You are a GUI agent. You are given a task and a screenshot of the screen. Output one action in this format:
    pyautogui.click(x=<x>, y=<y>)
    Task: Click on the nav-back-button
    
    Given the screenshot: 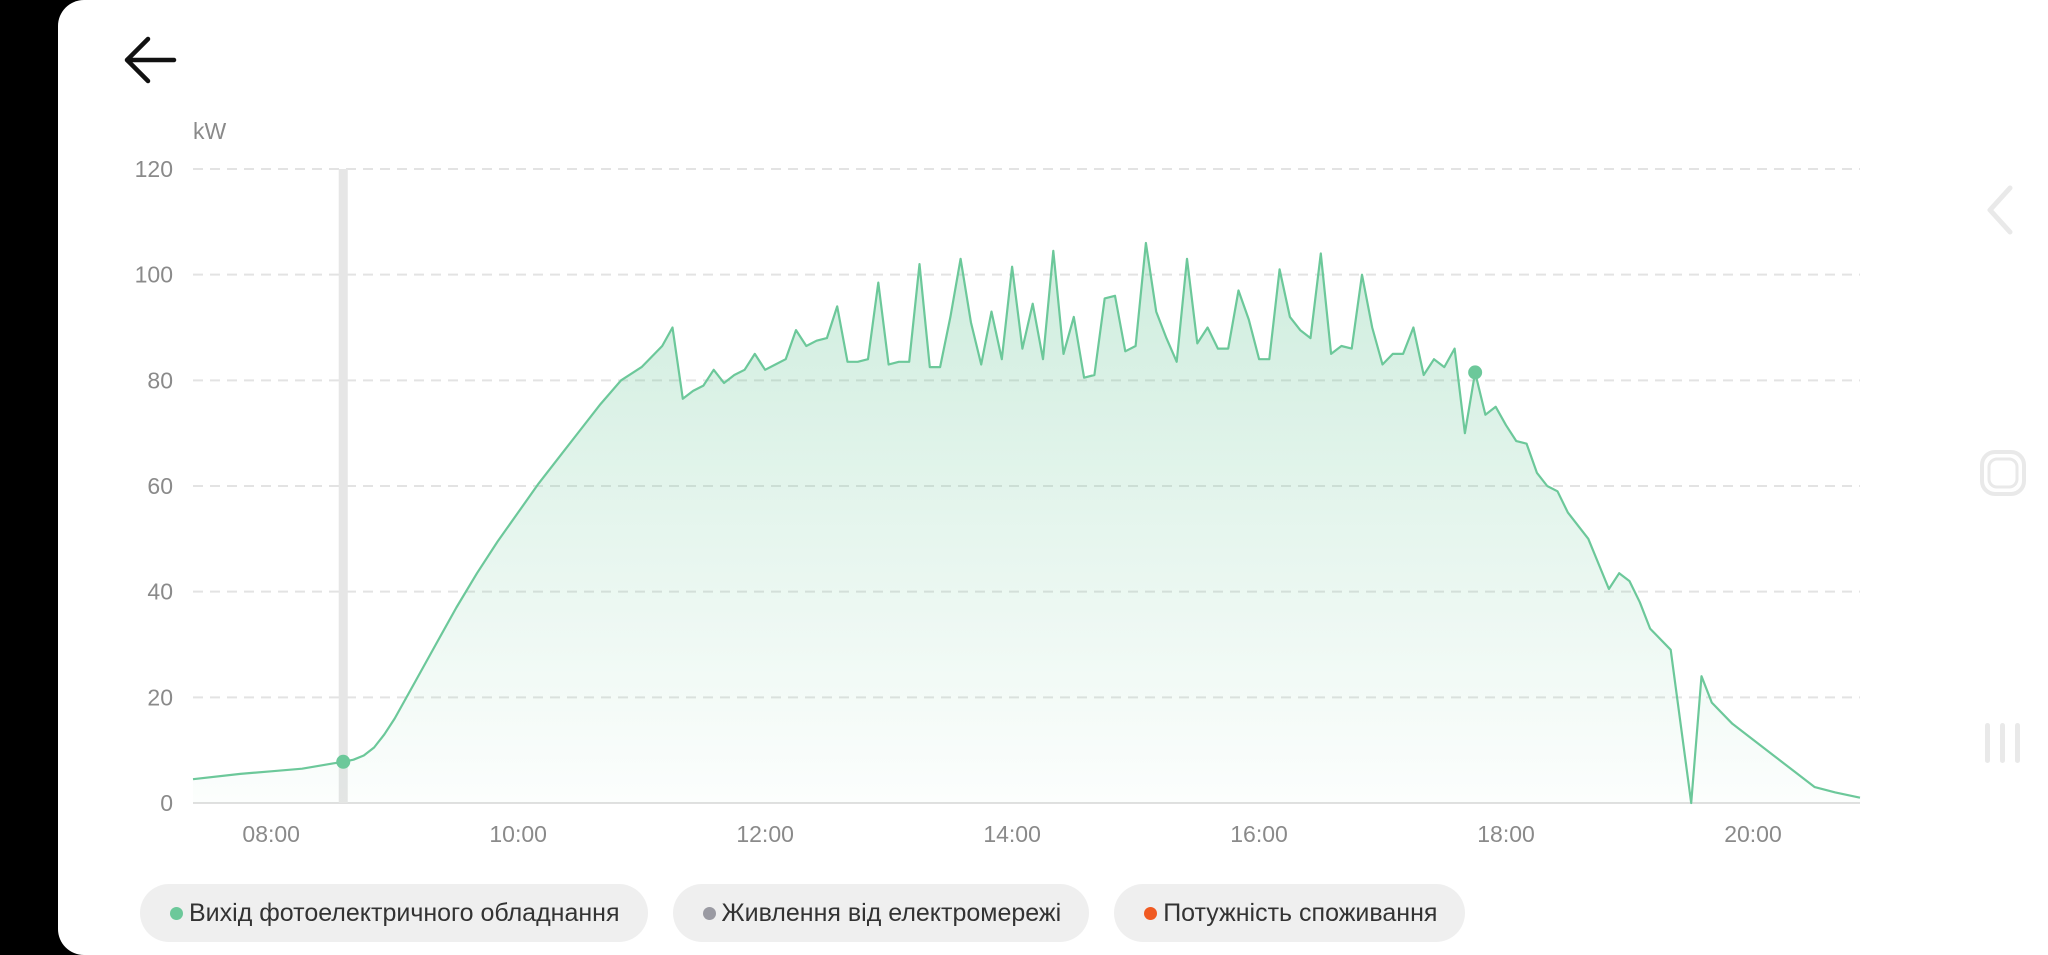 What is the action you would take?
    pyautogui.click(x=2003, y=210)
    